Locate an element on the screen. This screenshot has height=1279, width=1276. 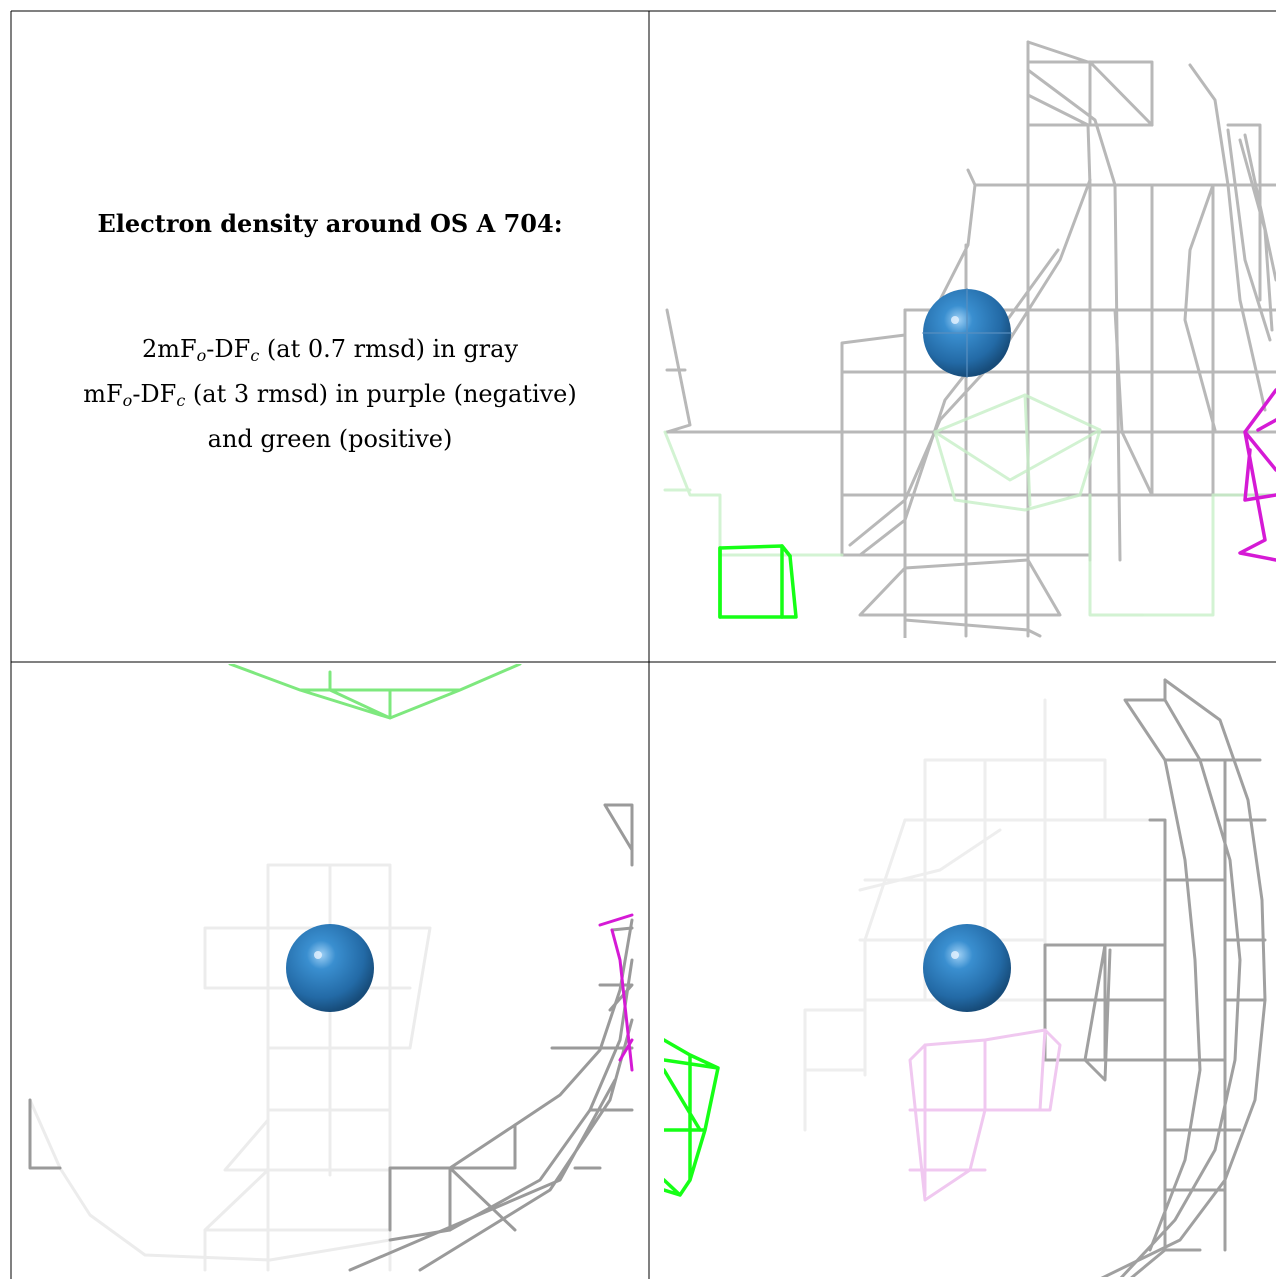
caption-title: Electron density around OS A 704: is located at coordinates (330, 223).